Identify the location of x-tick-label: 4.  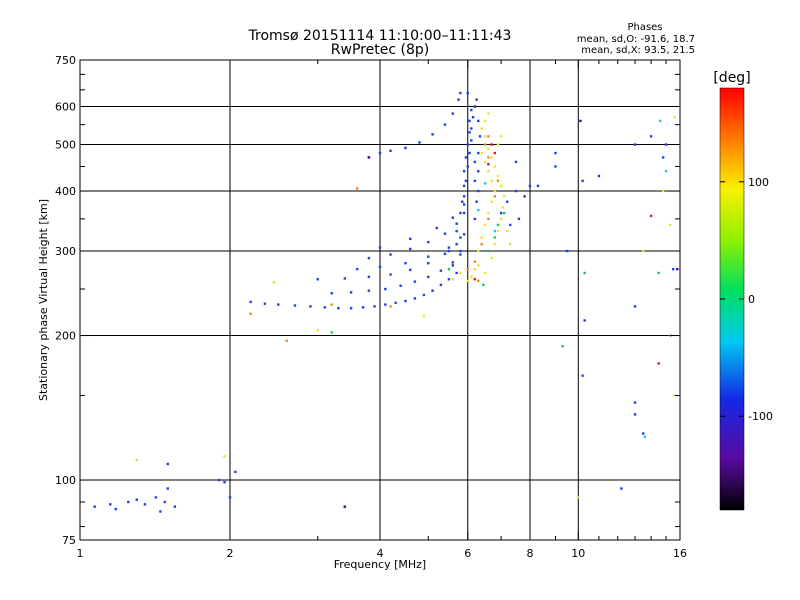
(380, 553).